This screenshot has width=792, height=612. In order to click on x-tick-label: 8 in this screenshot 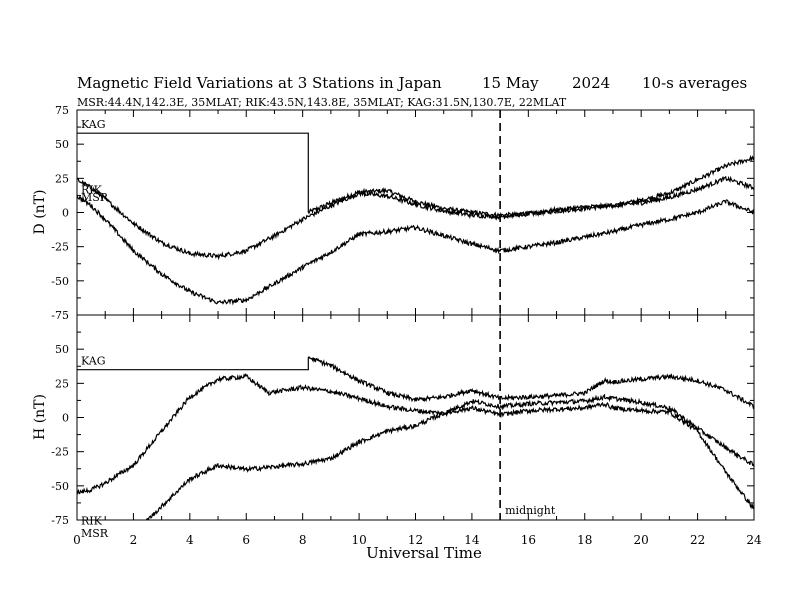, I will do `click(303, 540)`.